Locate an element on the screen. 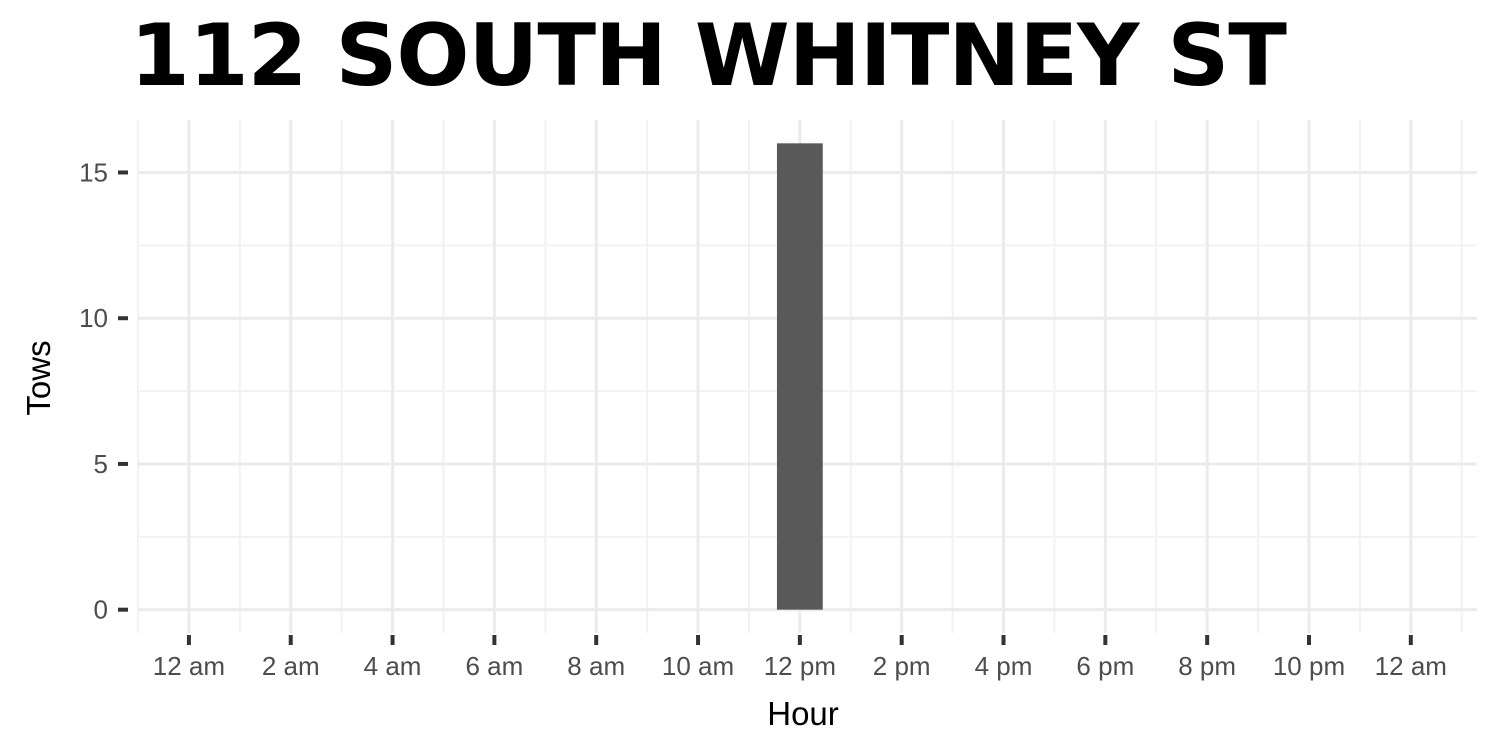  x-tick-label: 2 pm is located at coordinates (902, 666).